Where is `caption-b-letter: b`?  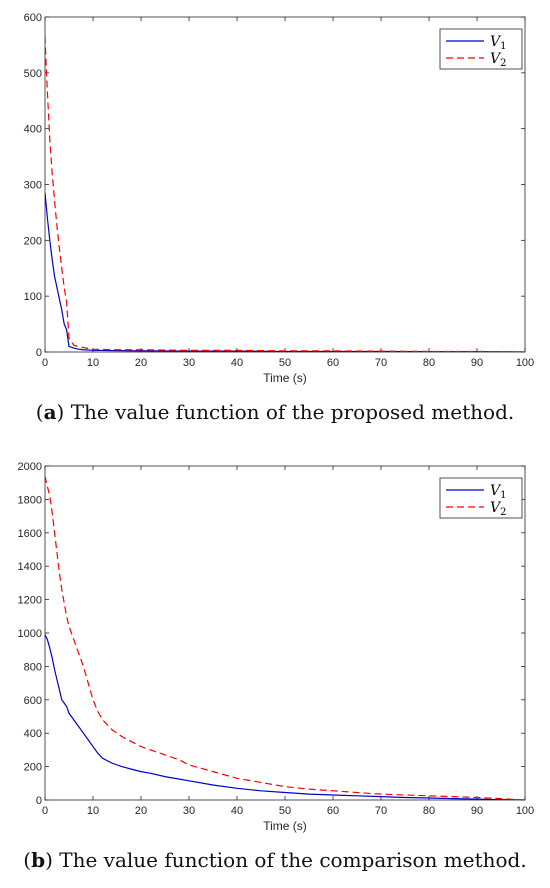 caption-b-letter: b is located at coordinates (38, 860).